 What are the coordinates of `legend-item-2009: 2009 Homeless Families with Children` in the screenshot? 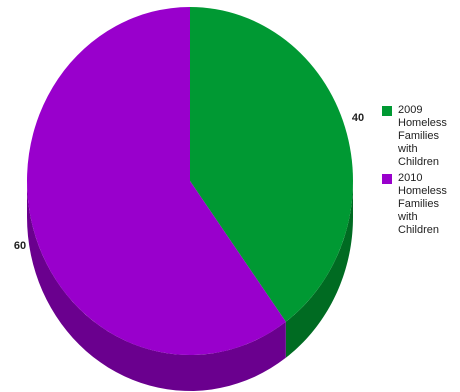 It's located at (420, 136).